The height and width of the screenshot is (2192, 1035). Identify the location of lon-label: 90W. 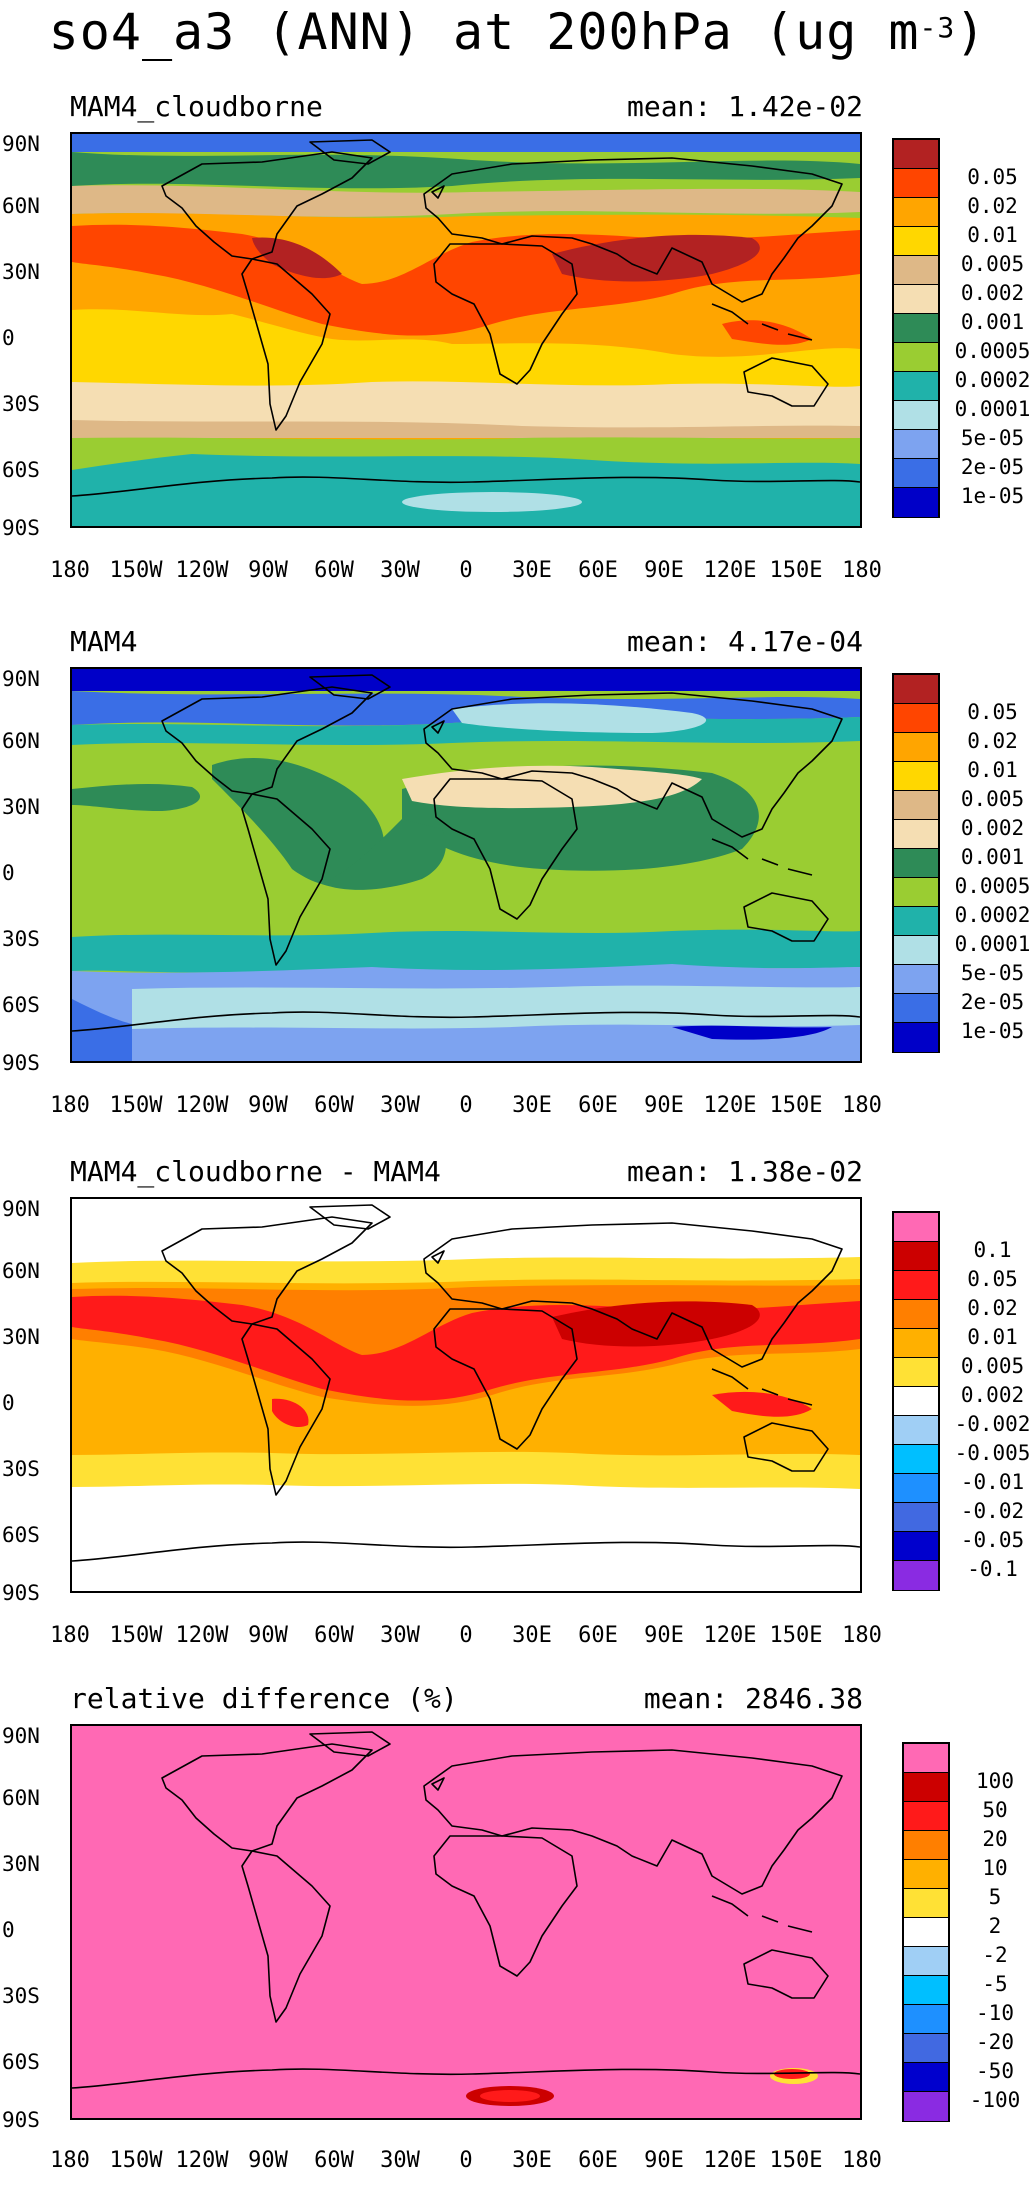
(268, 1105).